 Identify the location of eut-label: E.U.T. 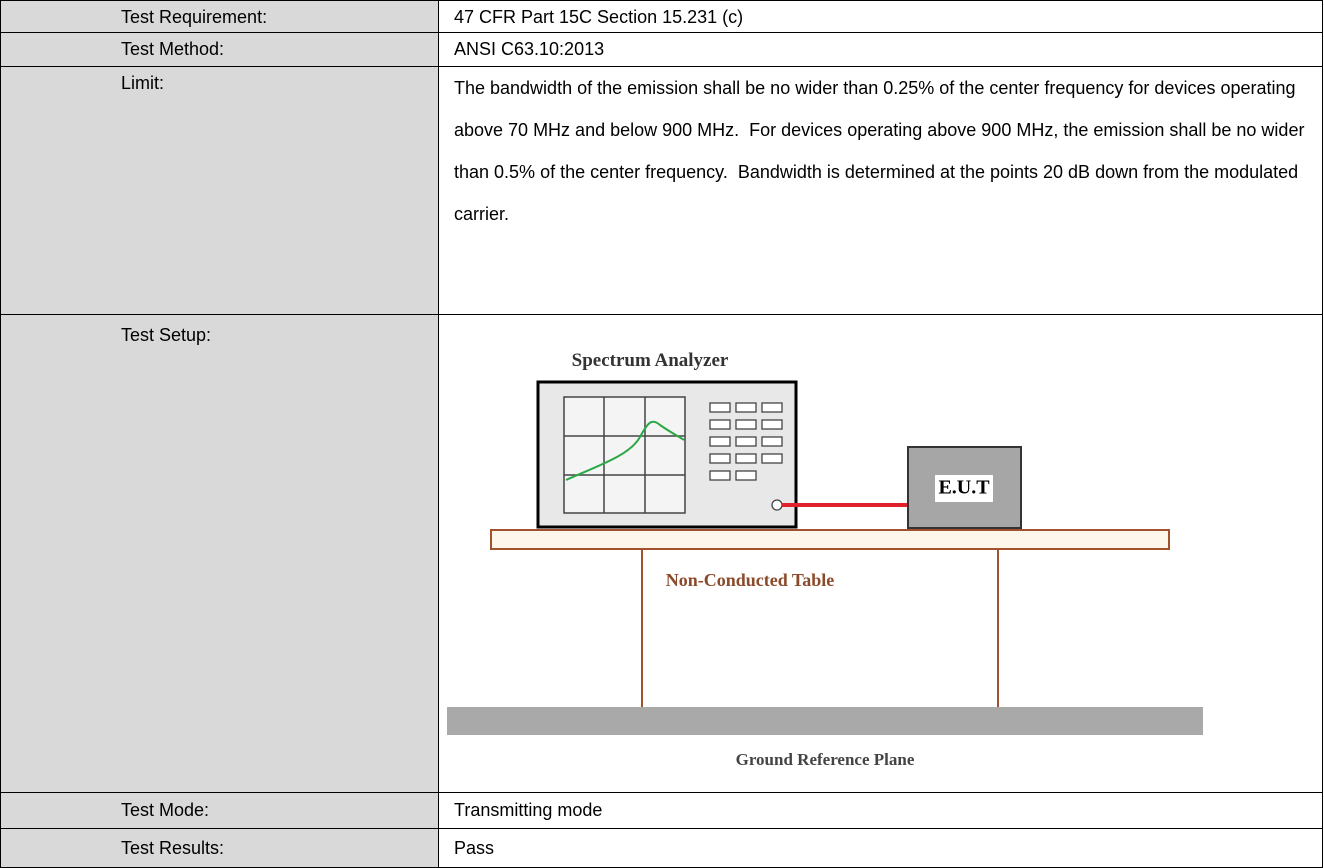
(964, 488).